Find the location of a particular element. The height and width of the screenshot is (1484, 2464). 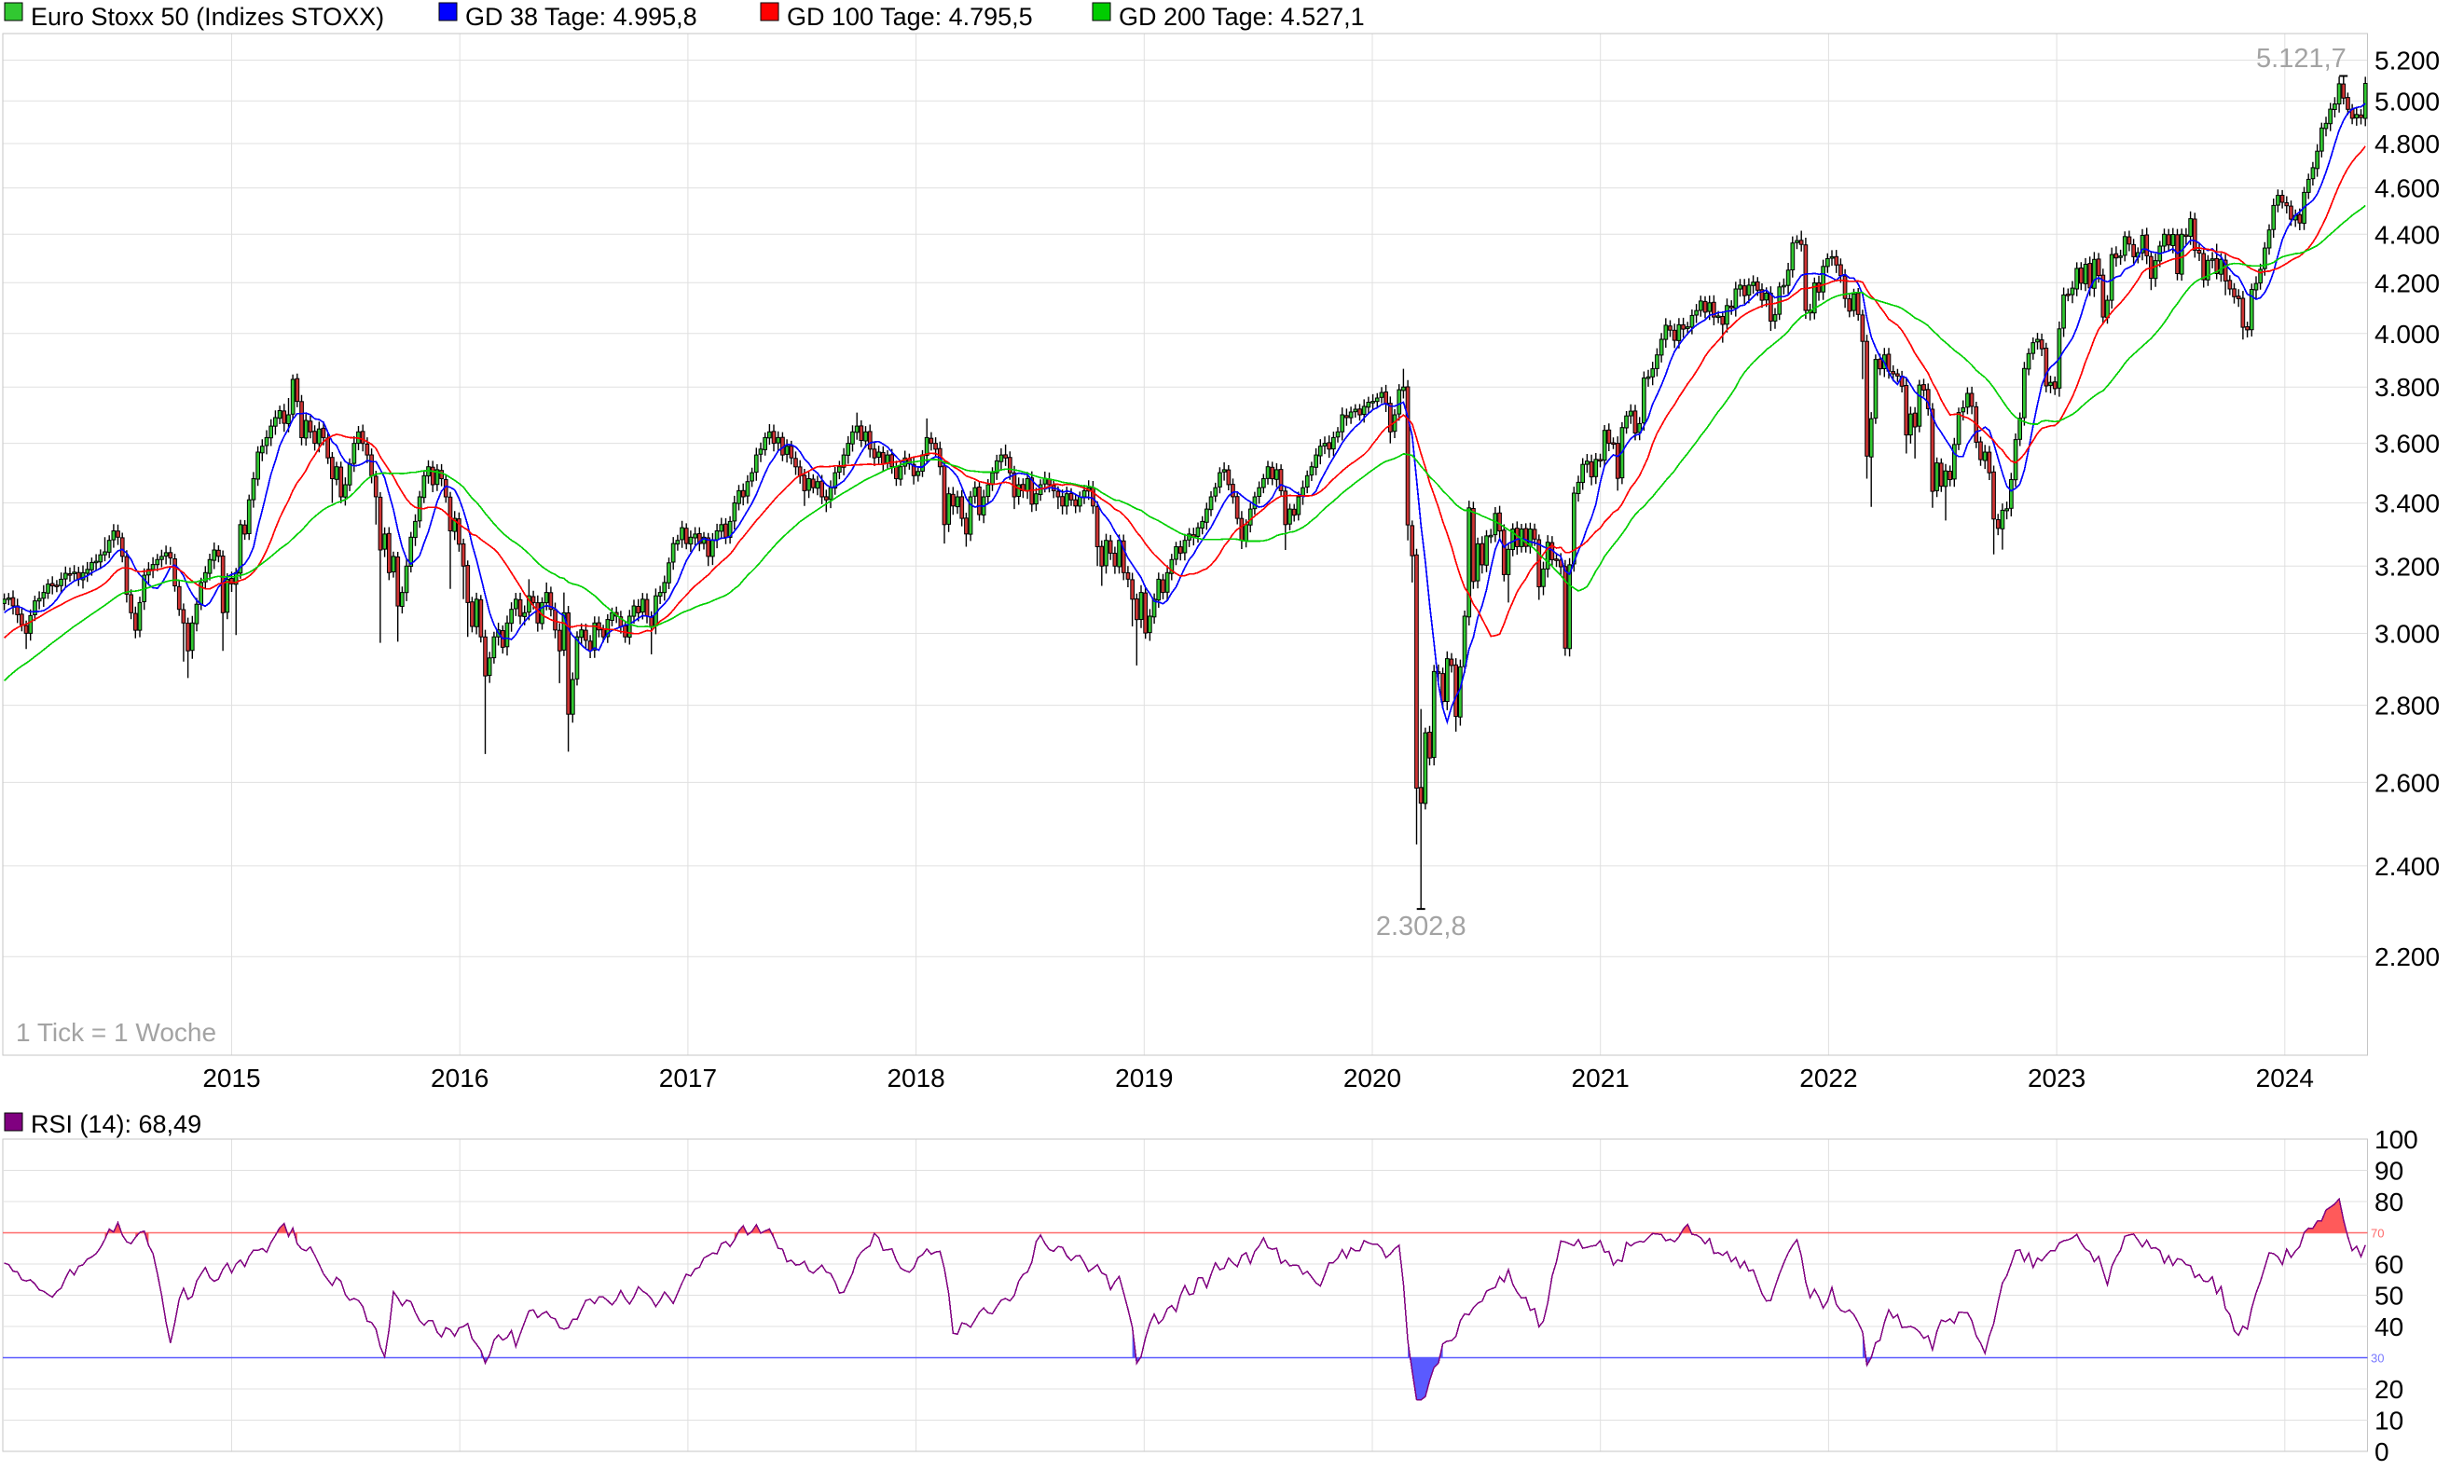

svg-text: 2.400 is located at coordinates (2407, 866).